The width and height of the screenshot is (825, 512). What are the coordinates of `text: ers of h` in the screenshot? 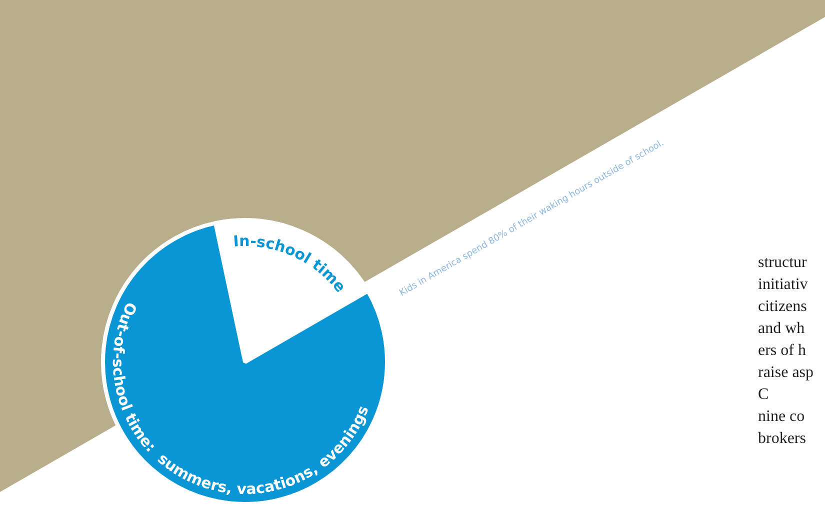 It's located at (782, 351).